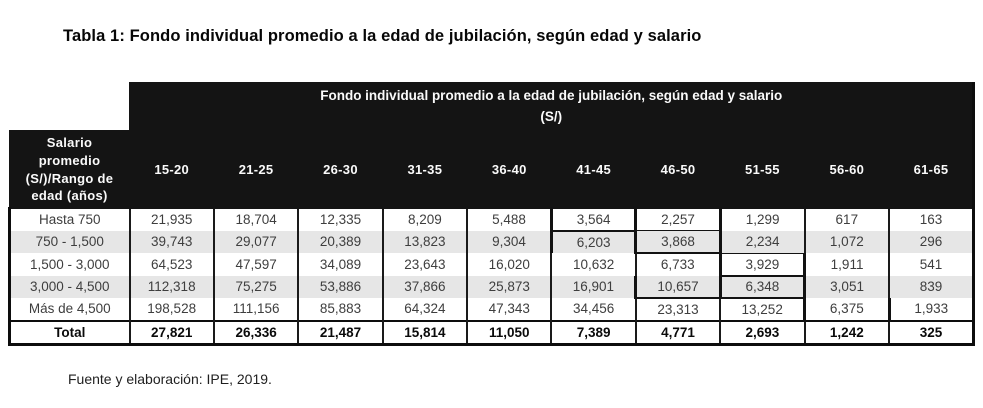  I want to click on corner-header-line1: Salario, so click(69, 143).